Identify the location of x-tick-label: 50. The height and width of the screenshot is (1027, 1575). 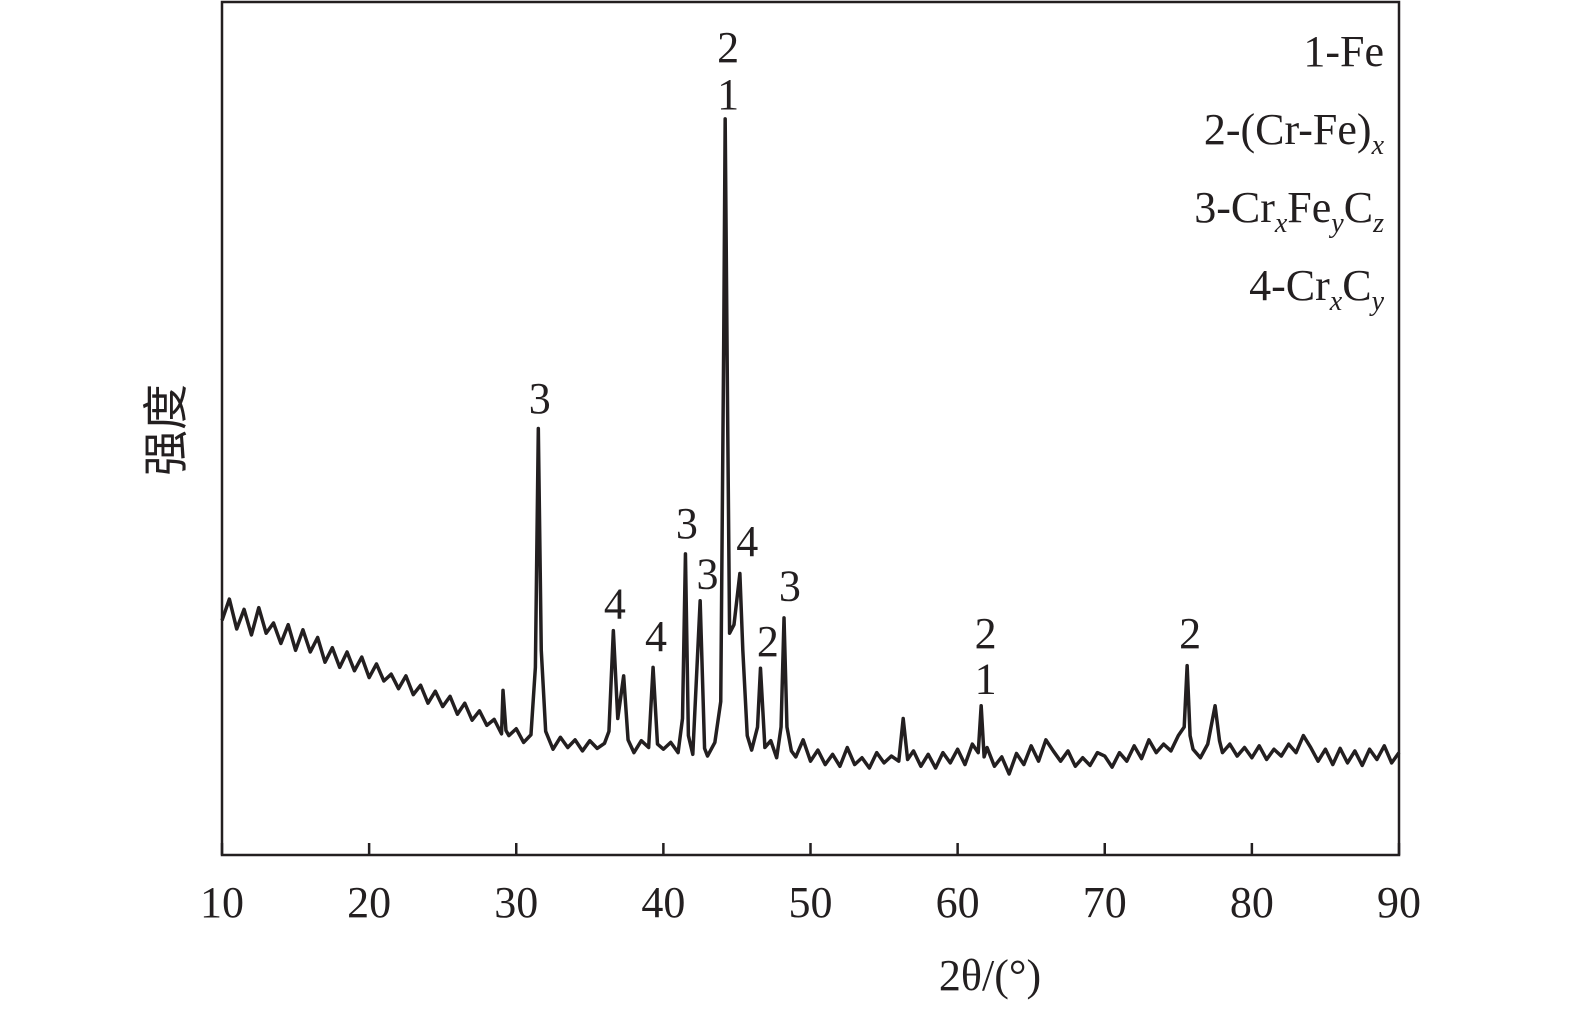
(811, 902).